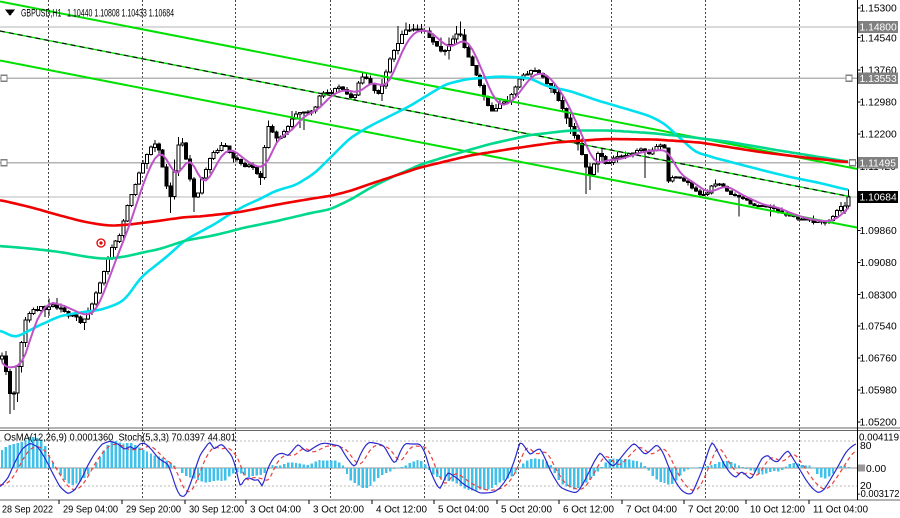 The image size is (900, 518). I want to click on svg-text: 1.08300, so click(878, 295).